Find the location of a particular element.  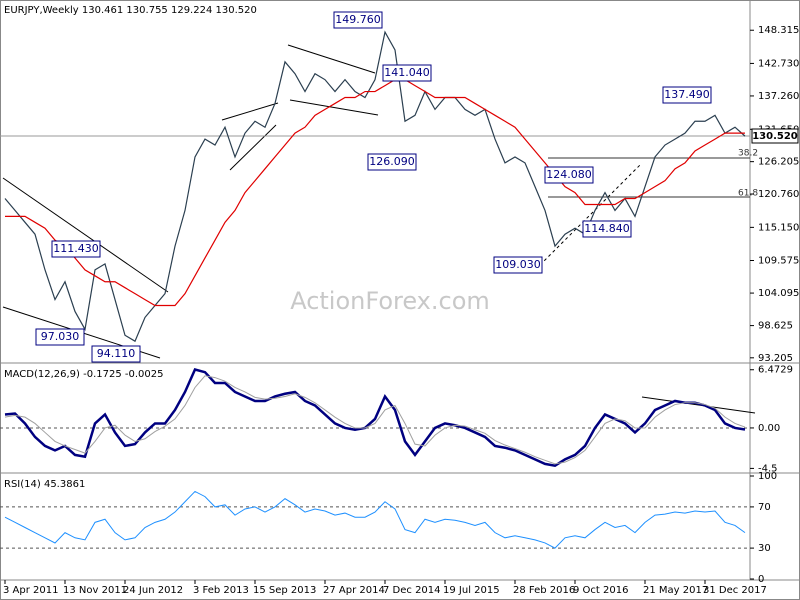

y-tick-label: 126.205 is located at coordinates (778, 162).